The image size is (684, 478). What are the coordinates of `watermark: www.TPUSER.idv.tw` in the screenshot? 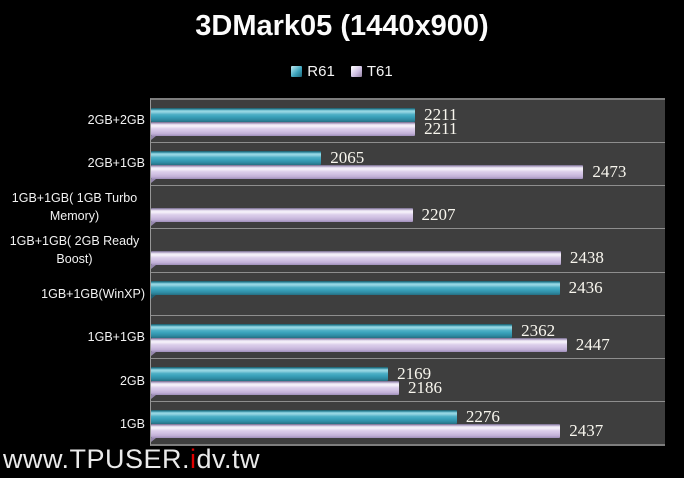 It's located at (131, 459).